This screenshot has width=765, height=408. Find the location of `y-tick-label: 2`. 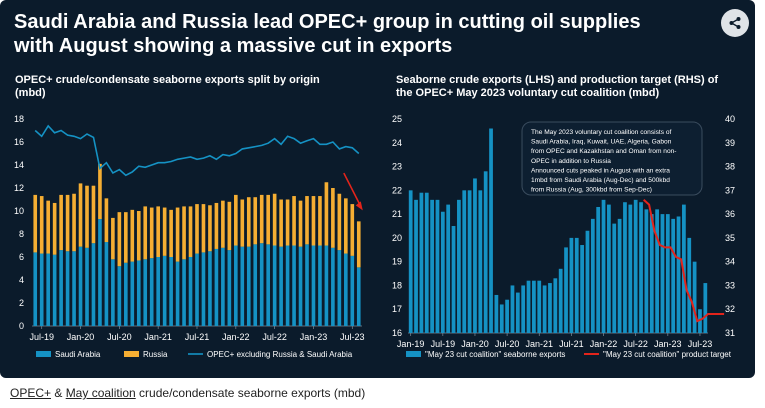

y-tick-label: 2 is located at coordinates (21, 303).